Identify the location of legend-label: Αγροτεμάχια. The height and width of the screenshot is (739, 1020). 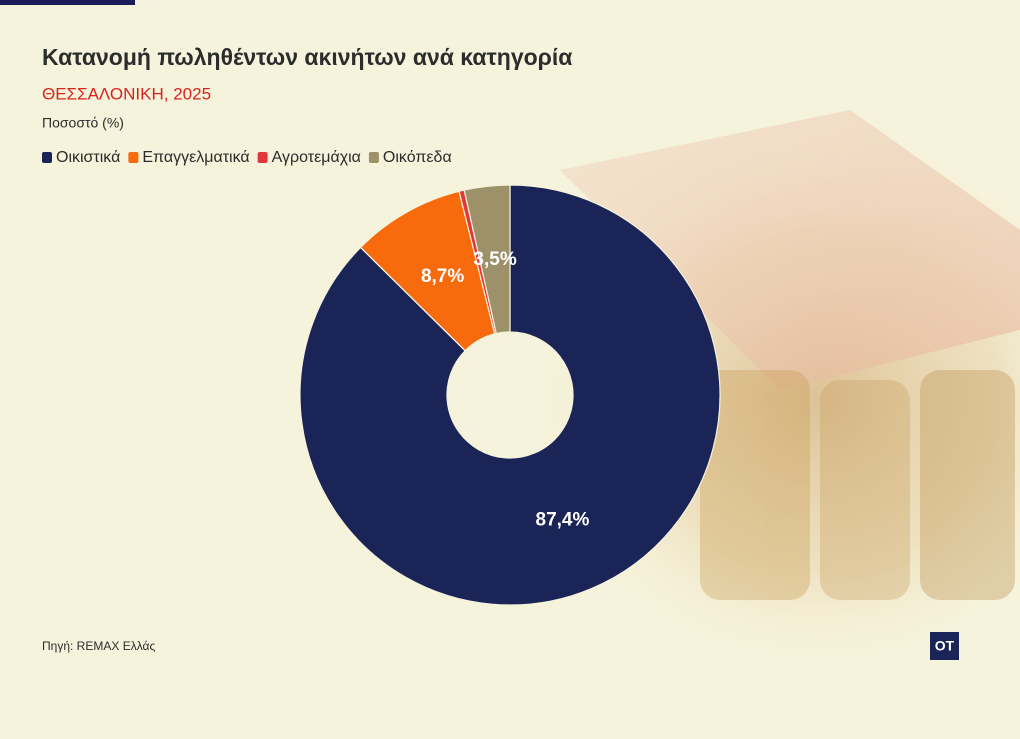
(316, 157).